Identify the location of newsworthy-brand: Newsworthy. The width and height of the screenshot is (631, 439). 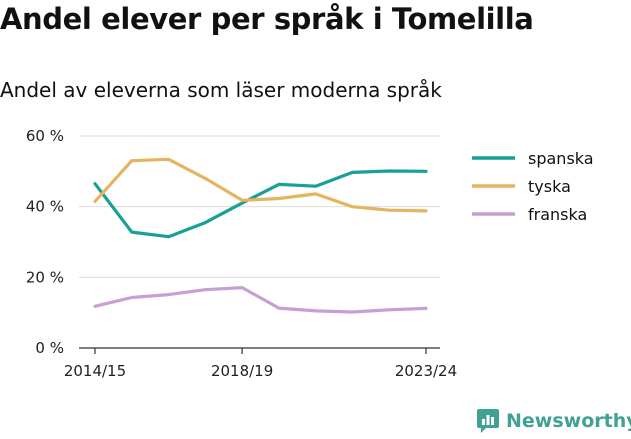
(553, 421).